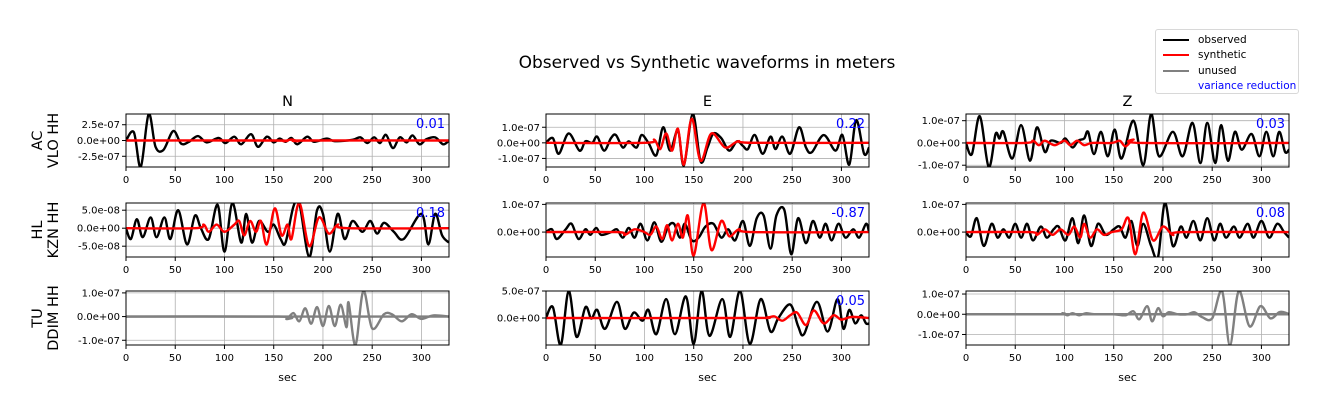  What do you see at coordinates (1247, 86) in the screenshot?
I see `legend-label-variance-reduction: variance reduction` at bounding box center [1247, 86].